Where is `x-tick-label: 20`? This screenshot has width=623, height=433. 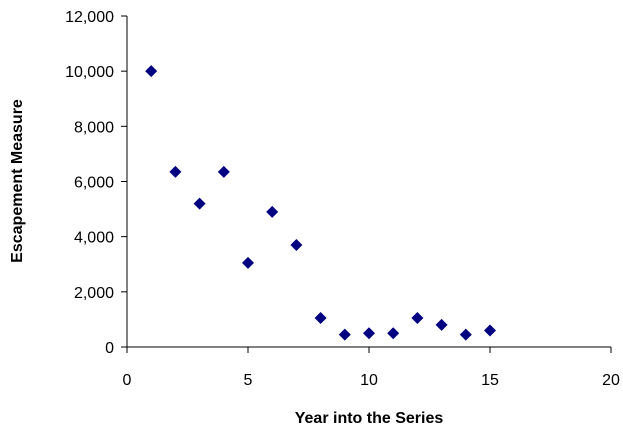 x-tick-label: 20 is located at coordinates (611, 380).